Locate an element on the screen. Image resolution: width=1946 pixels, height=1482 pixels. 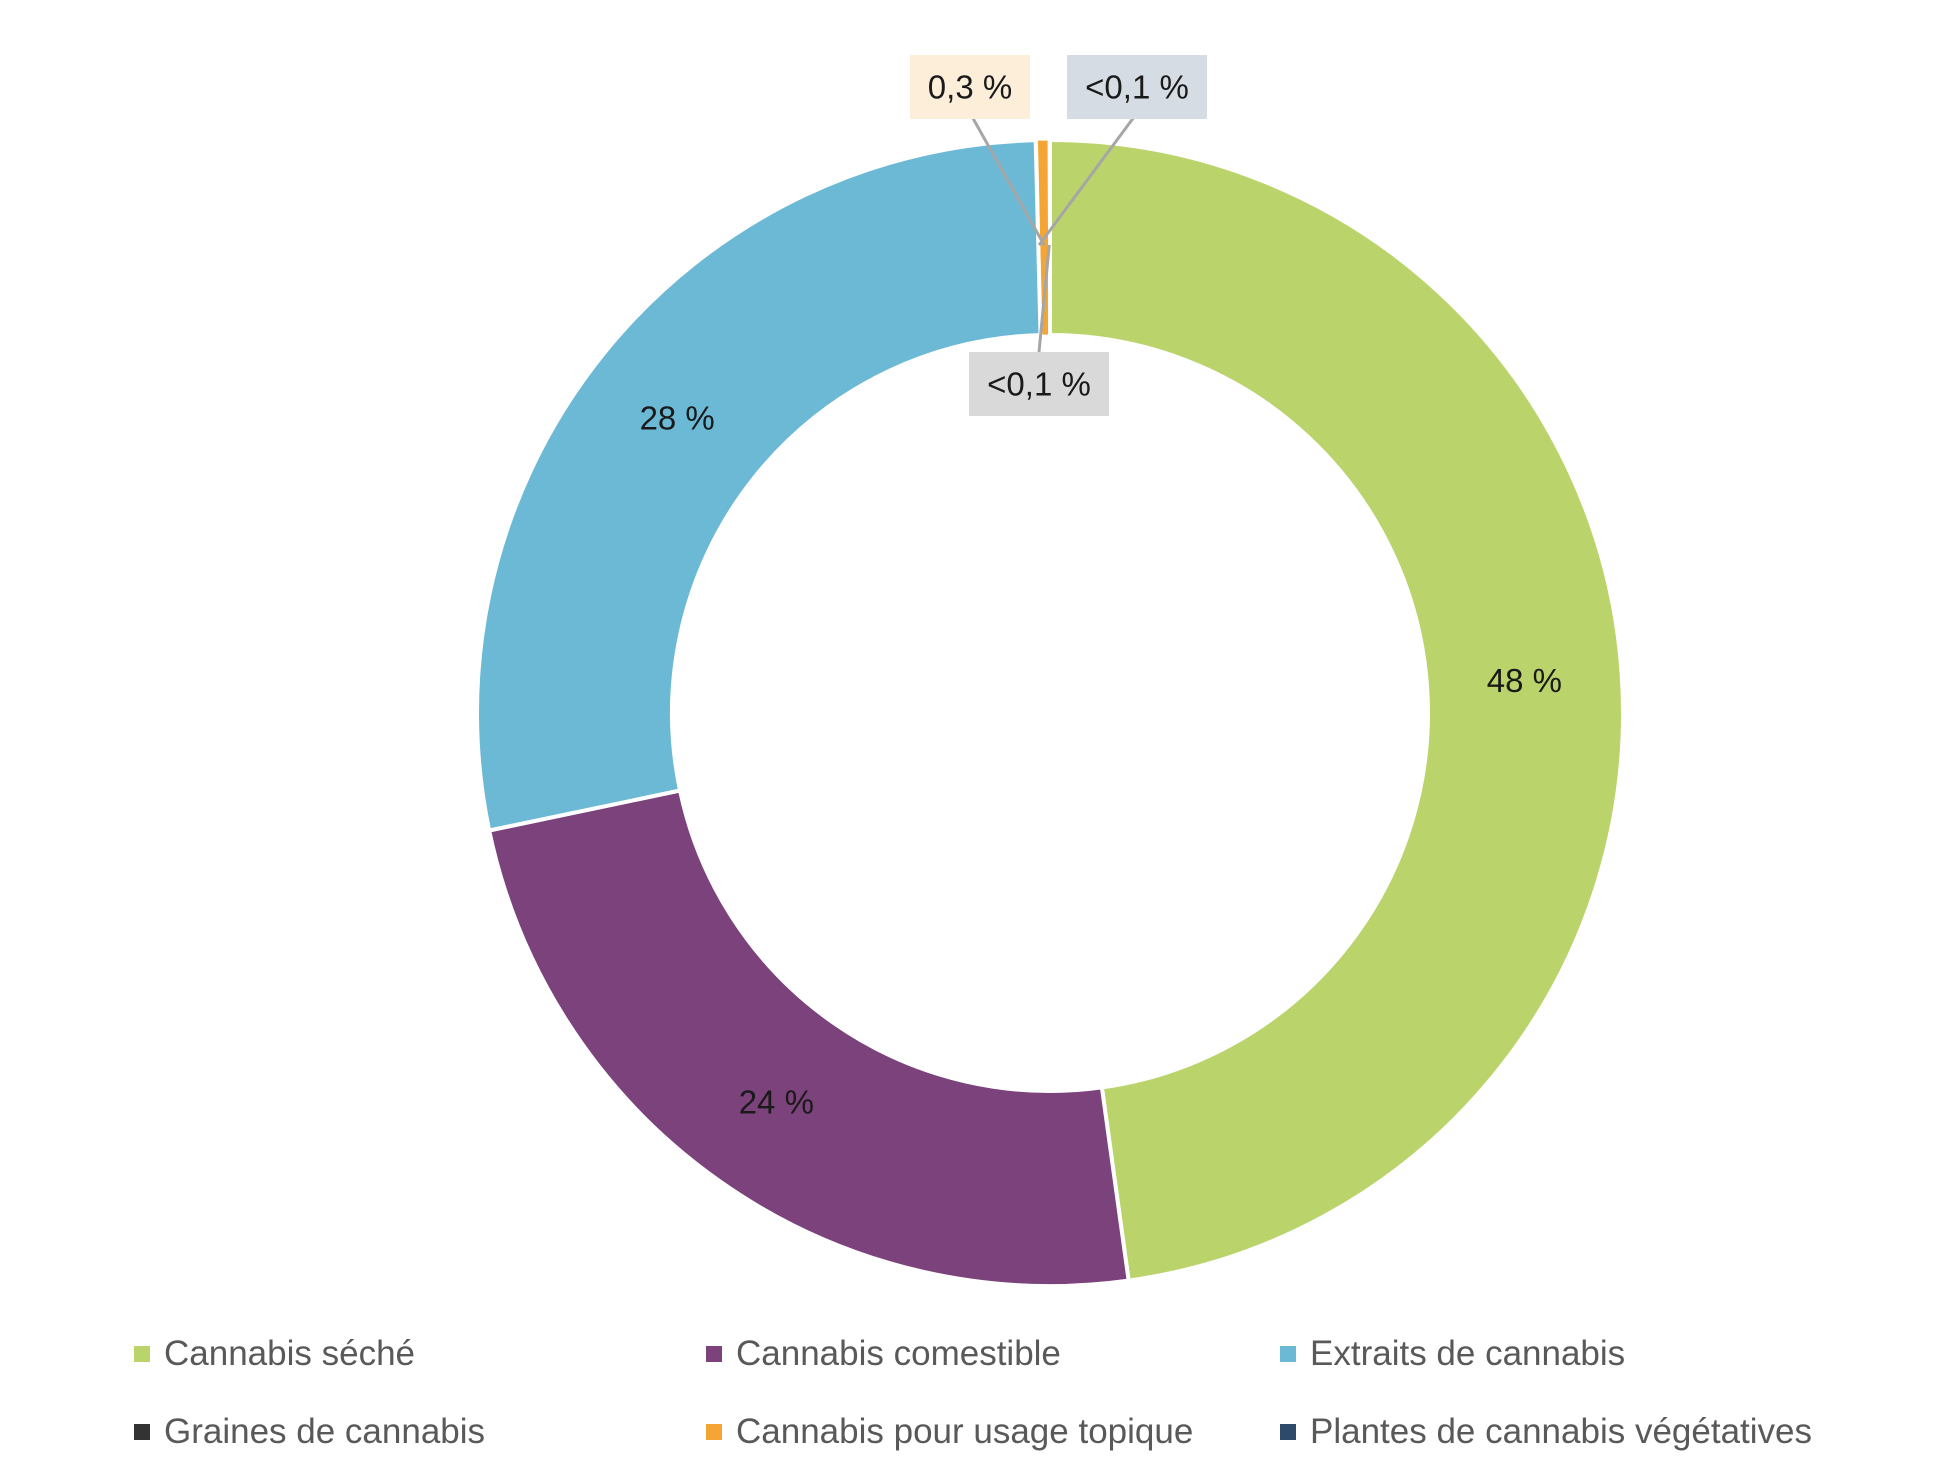
legend-label: Extraits de cannabis is located at coordinates (1468, 1353).